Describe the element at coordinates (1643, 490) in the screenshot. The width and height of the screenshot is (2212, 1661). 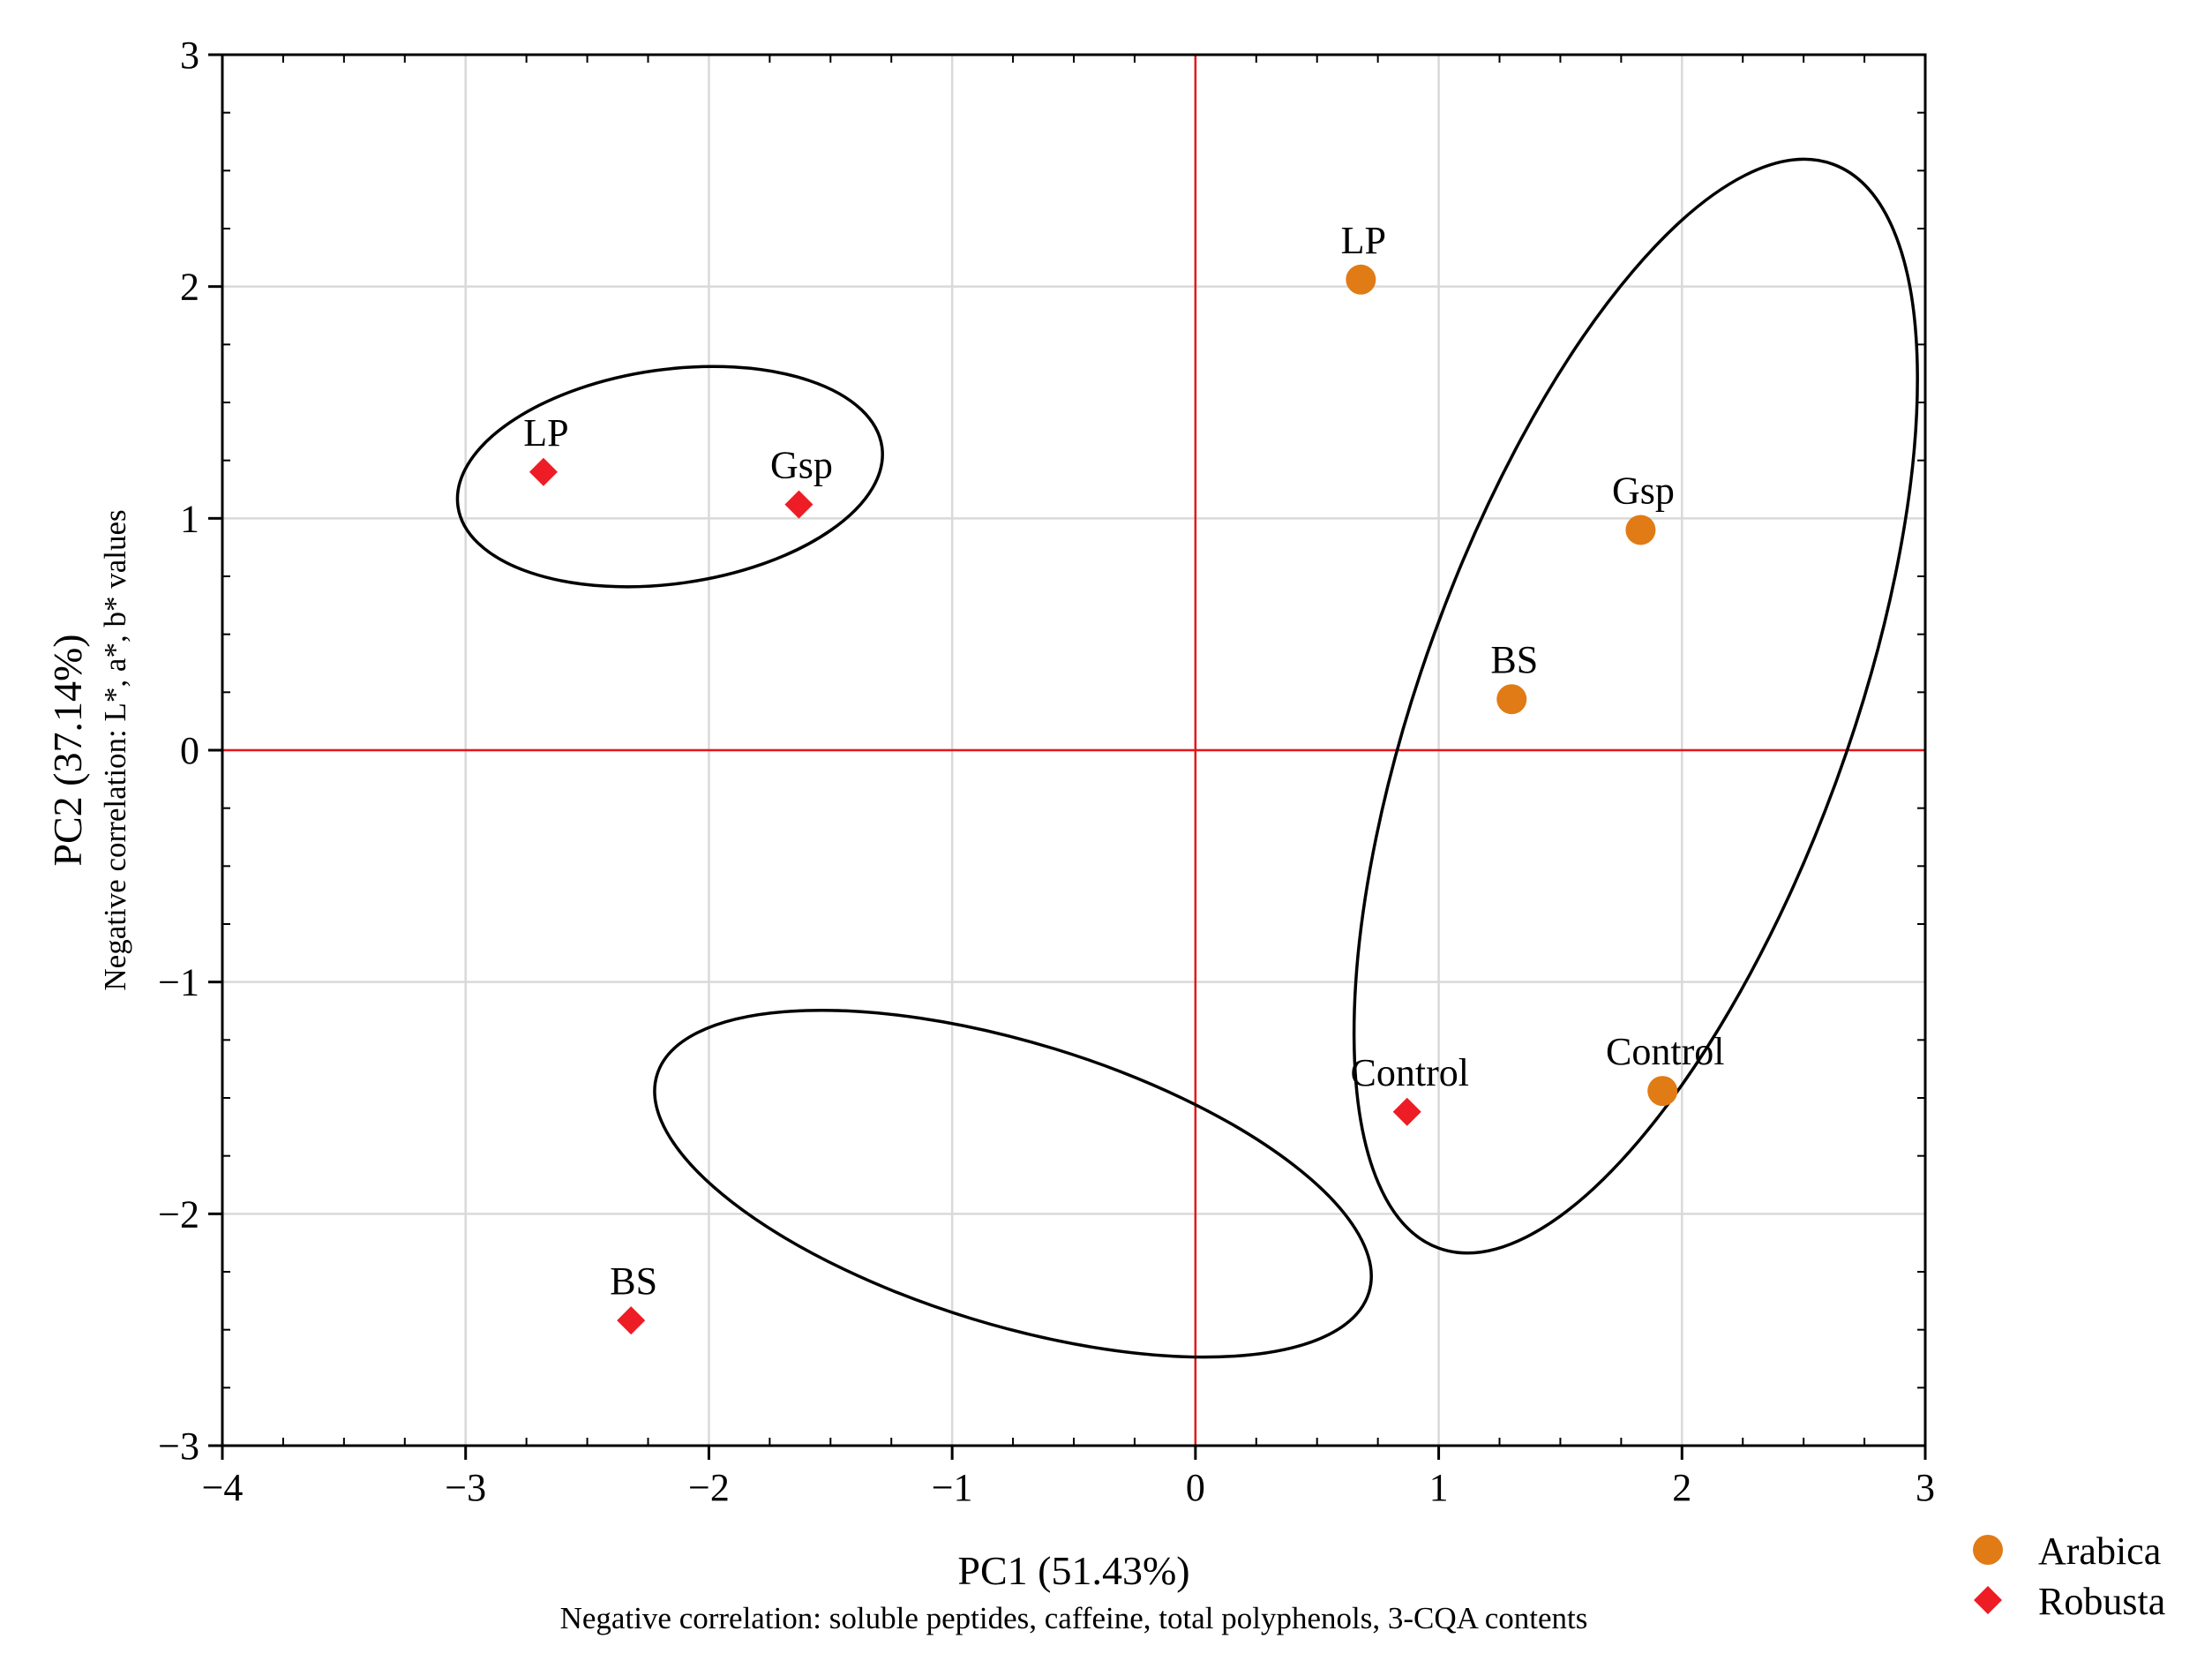
I see `label-arabica-gsp: Gsp` at that location.